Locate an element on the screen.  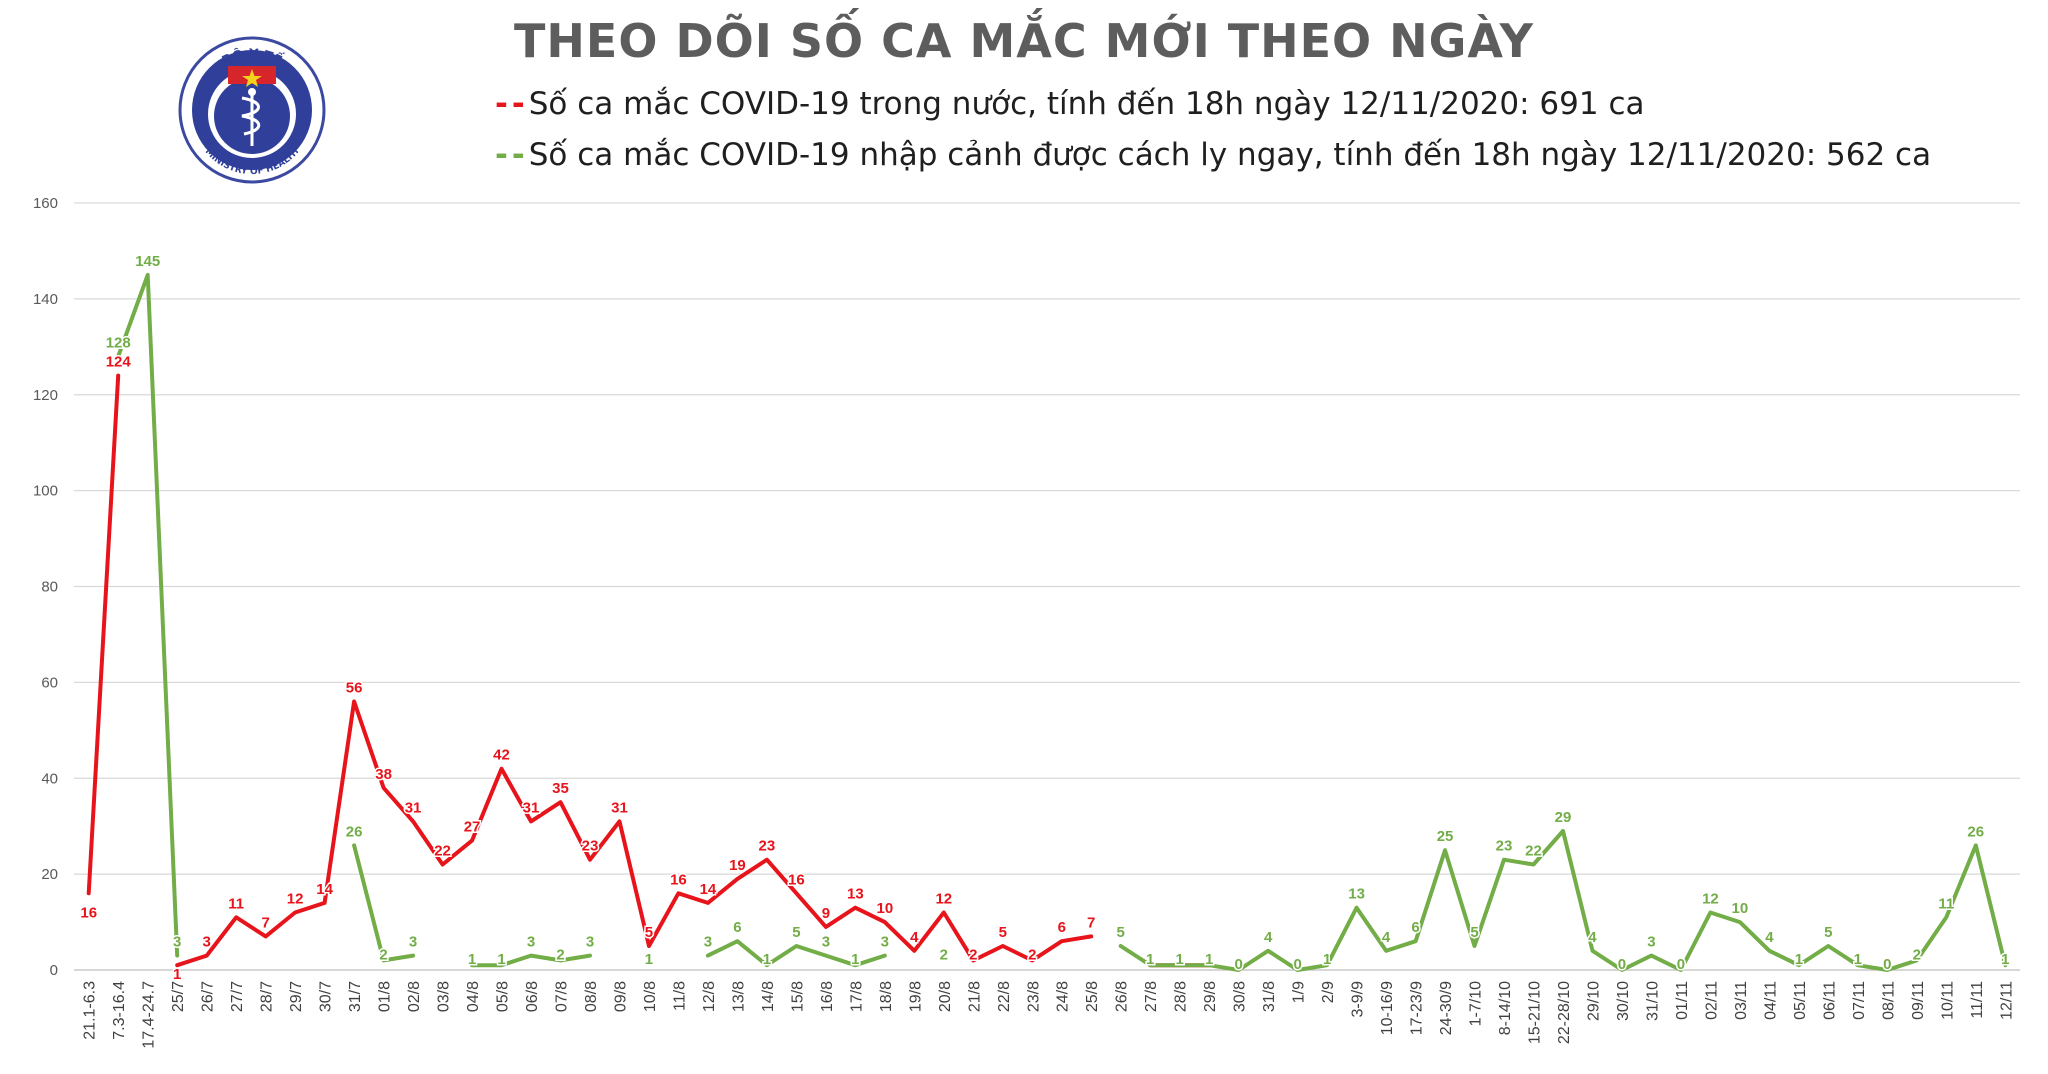
series-0-label-29: 12 is located at coordinates (943, 898).